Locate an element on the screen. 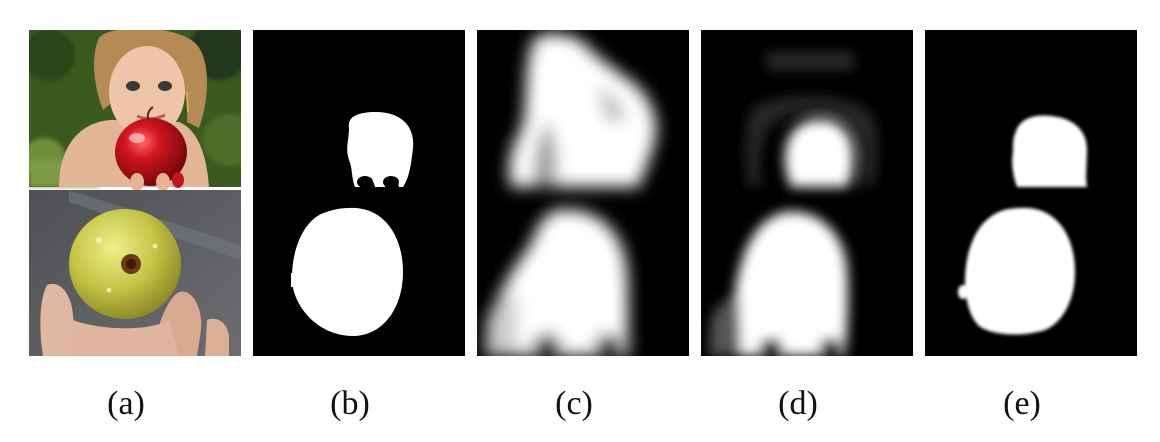  saliency-e-bottom is located at coordinates (1016, 271).